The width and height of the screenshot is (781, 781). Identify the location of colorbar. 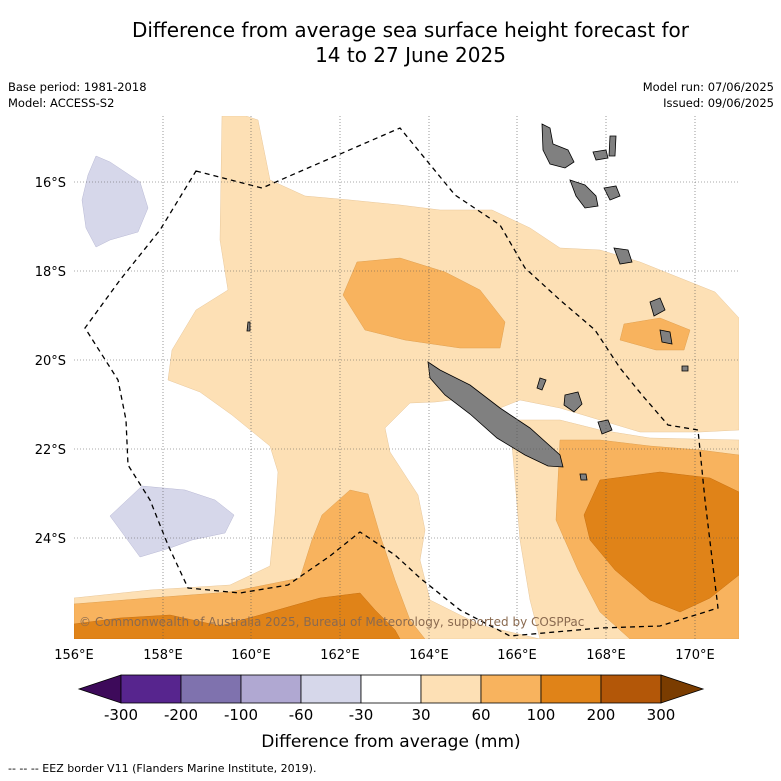
(391, 689).